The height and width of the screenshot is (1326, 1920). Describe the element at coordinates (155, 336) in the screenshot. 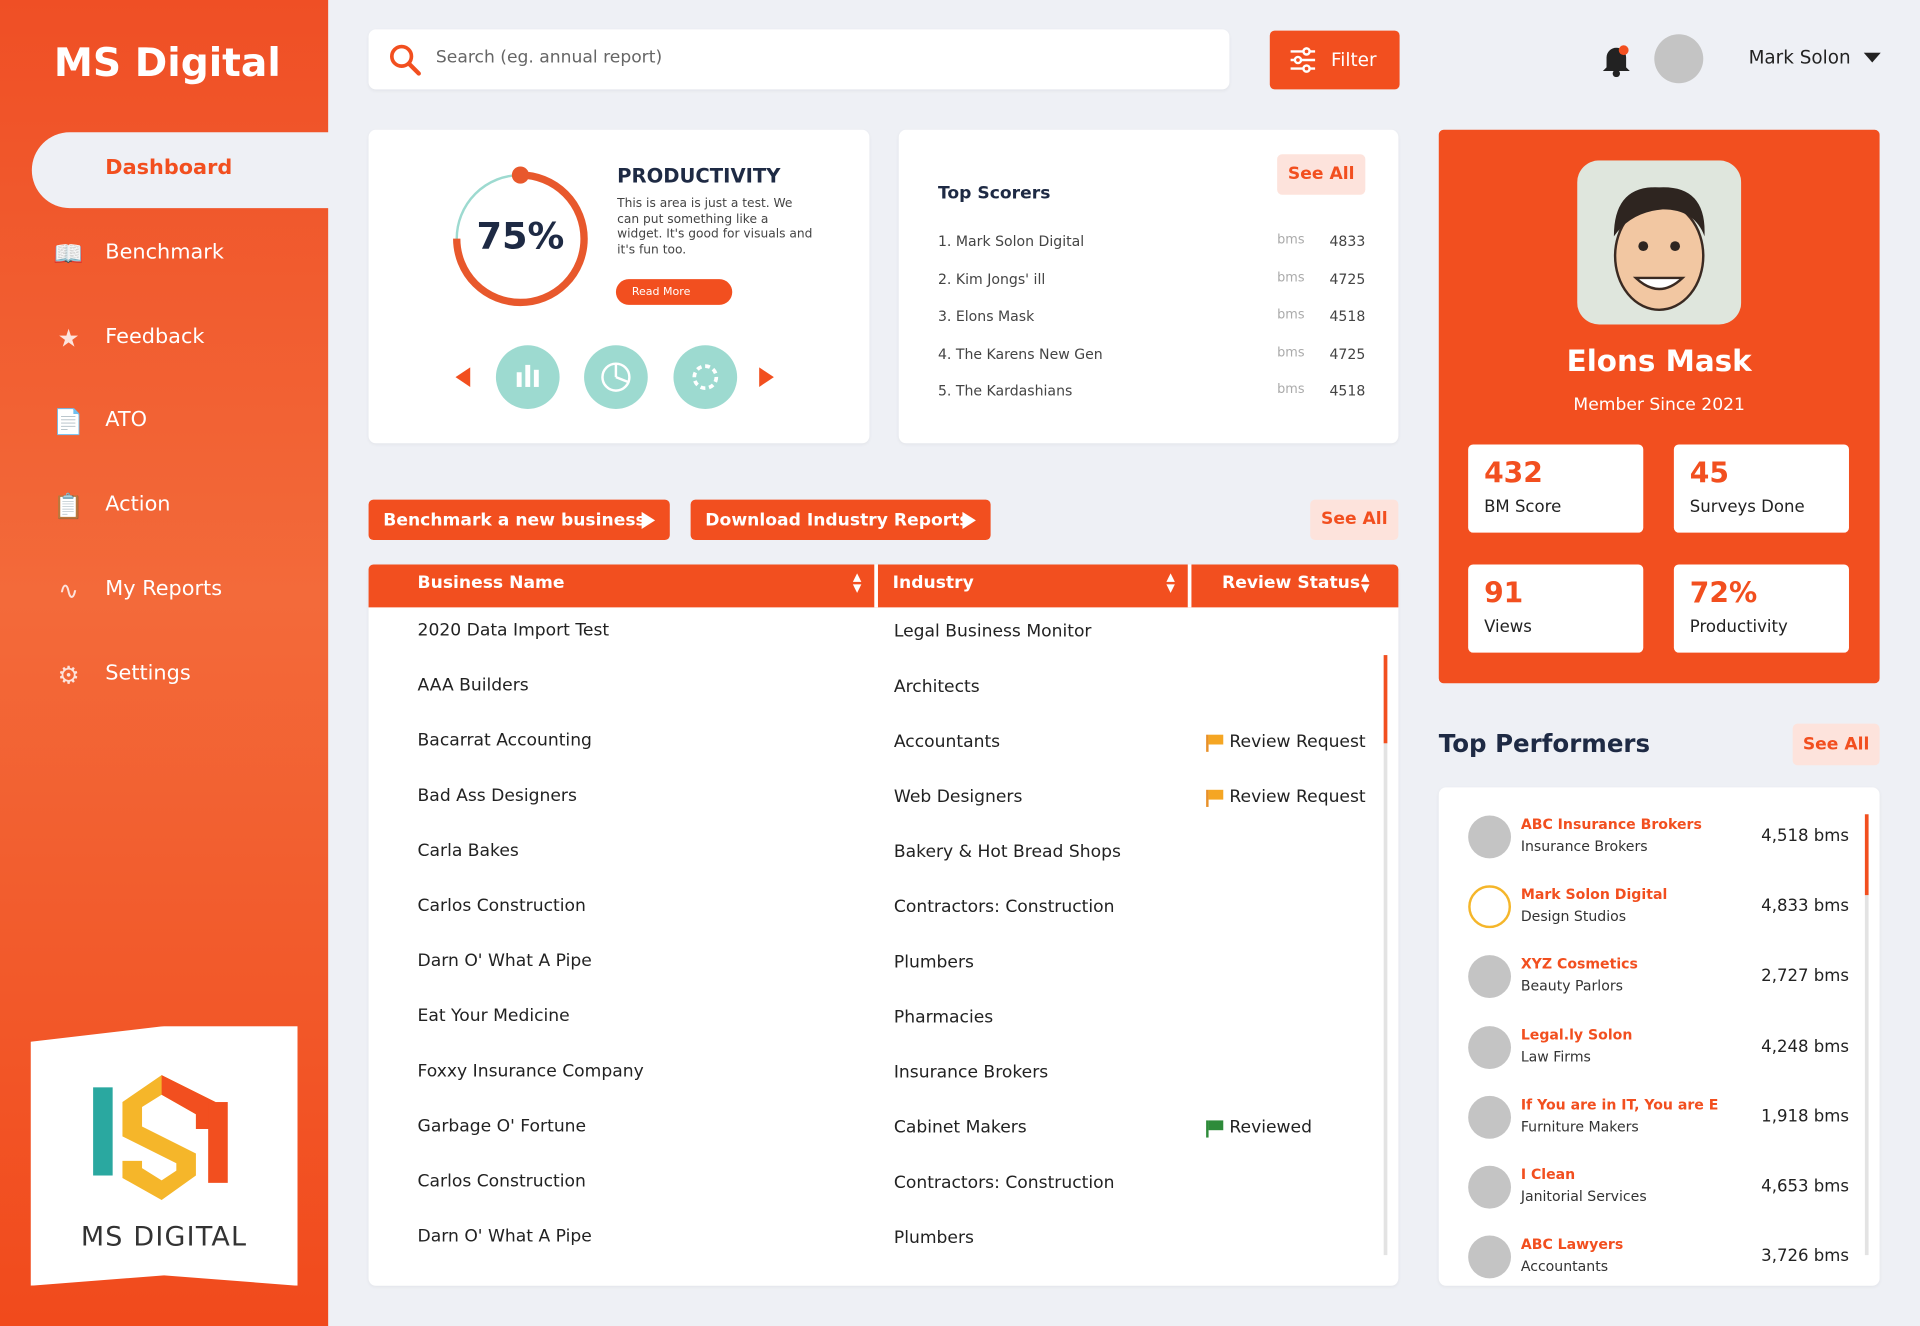

I see `nav-item: Feedback` at that location.